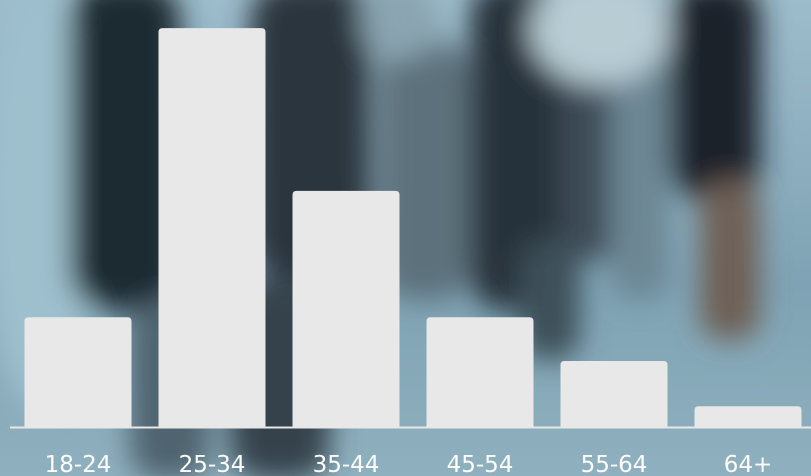  I want to click on x-tick-label: 55-64, so click(614, 464).